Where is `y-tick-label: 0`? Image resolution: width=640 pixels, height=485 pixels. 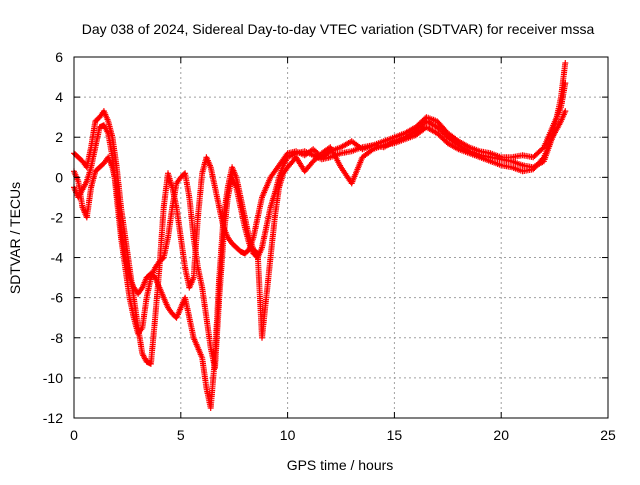 y-tick-label: 0 is located at coordinates (59, 177).